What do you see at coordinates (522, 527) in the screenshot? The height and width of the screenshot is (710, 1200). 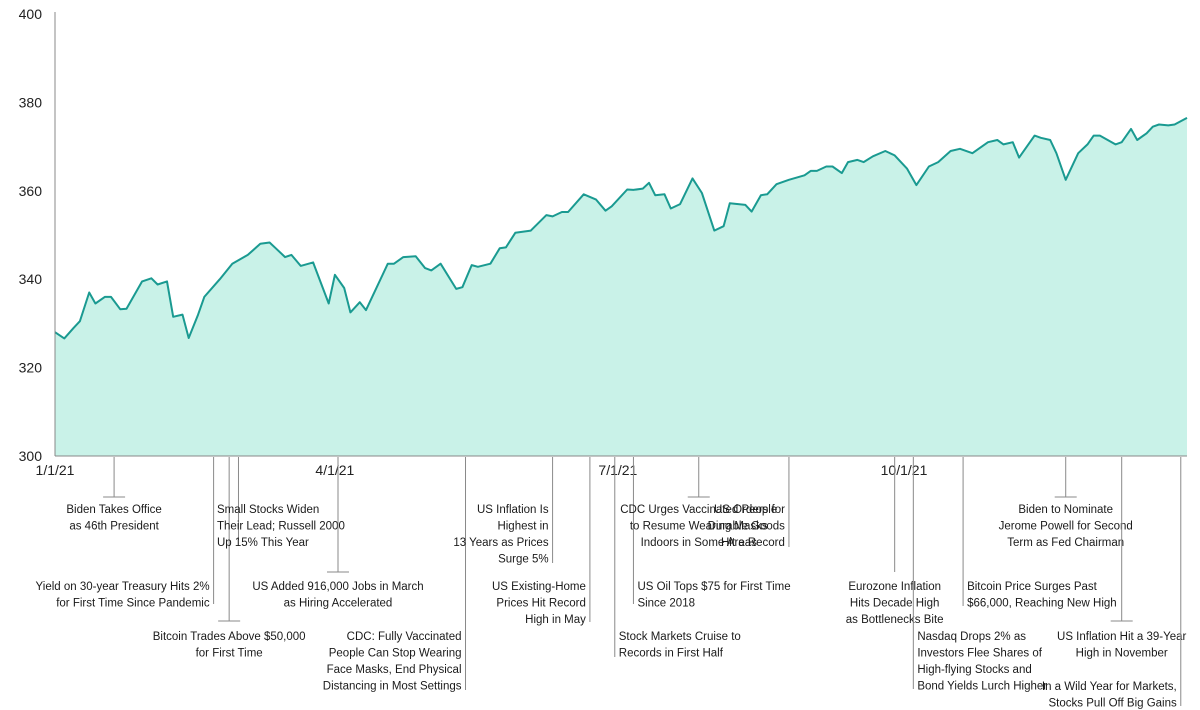 I see `annotation-text: Highest in` at bounding box center [522, 527].